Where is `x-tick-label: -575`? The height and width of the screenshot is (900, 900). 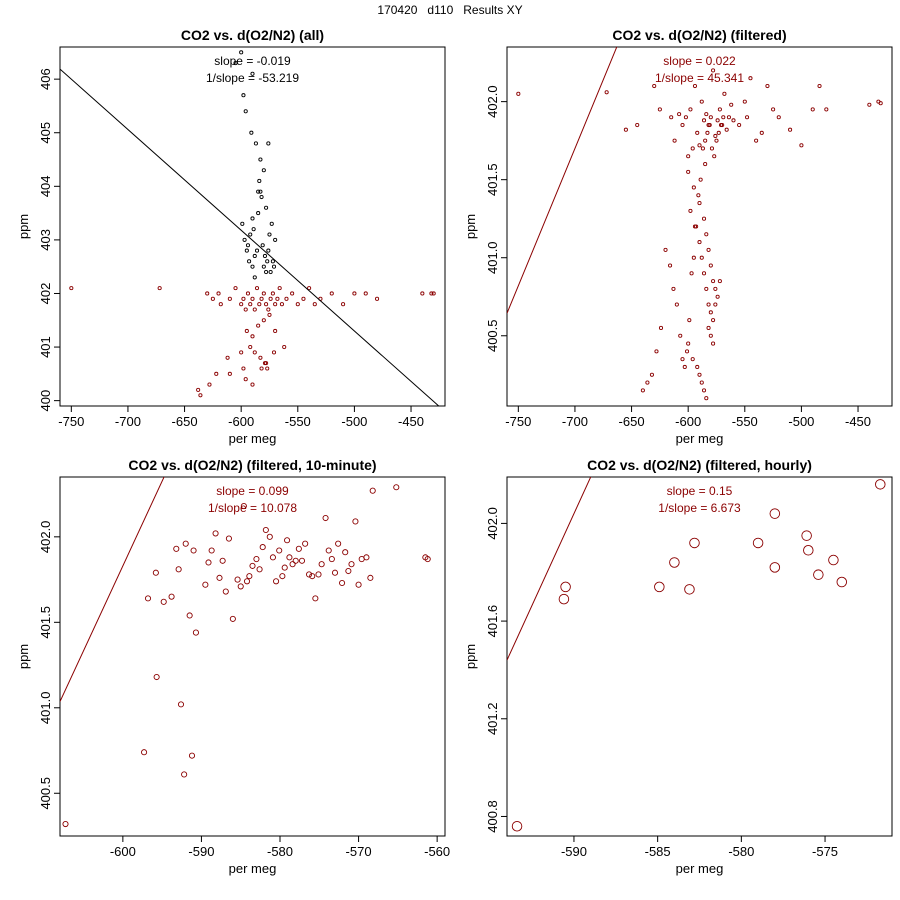
x-tick-label: -575 is located at coordinates (825, 851).